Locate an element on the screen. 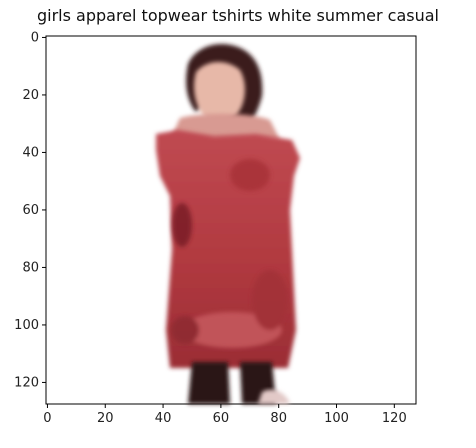 This screenshot has width=476, height=448. x-axis-ticks: 0 20 40 60 80 100 120 is located at coordinates (225, 415).